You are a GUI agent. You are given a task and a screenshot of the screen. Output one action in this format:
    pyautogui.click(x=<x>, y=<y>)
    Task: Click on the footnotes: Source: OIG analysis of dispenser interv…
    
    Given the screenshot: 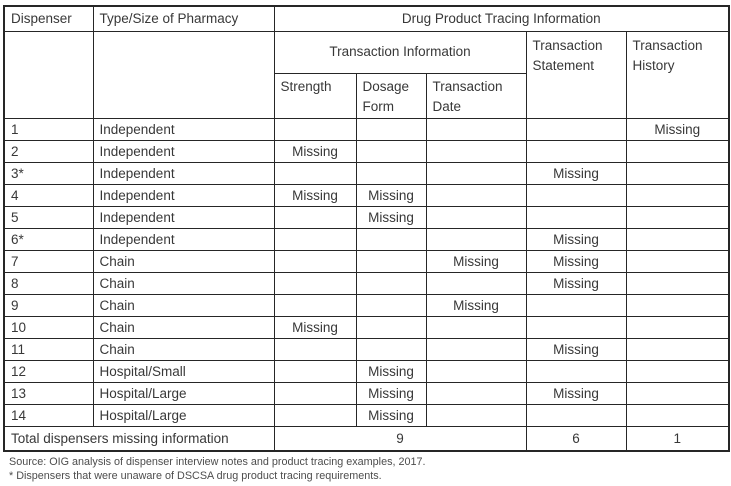 What is the action you would take?
    pyautogui.click(x=365, y=469)
    